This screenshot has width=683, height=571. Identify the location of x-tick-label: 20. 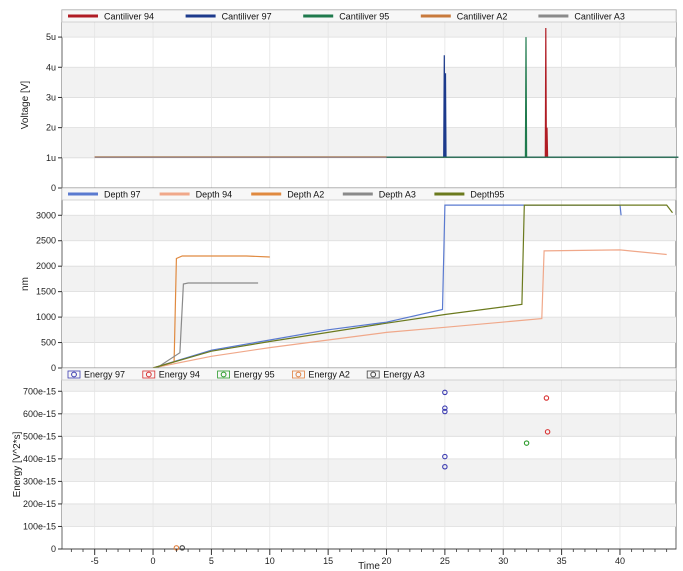
(387, 561).